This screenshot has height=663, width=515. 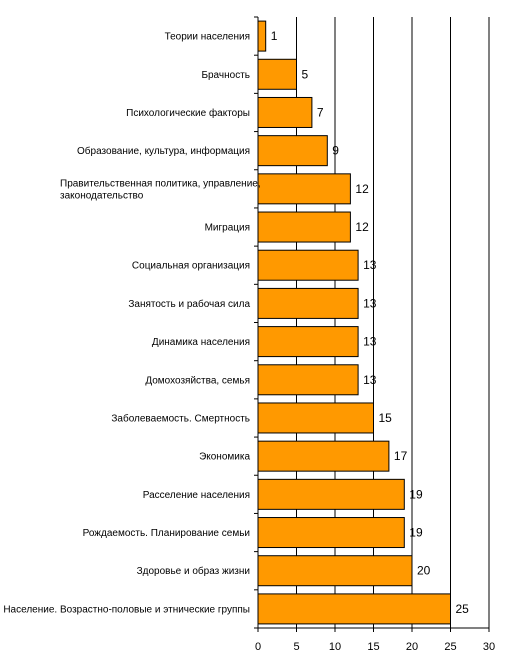 I want to click on value-label: 17, so click(x=401, y=456).